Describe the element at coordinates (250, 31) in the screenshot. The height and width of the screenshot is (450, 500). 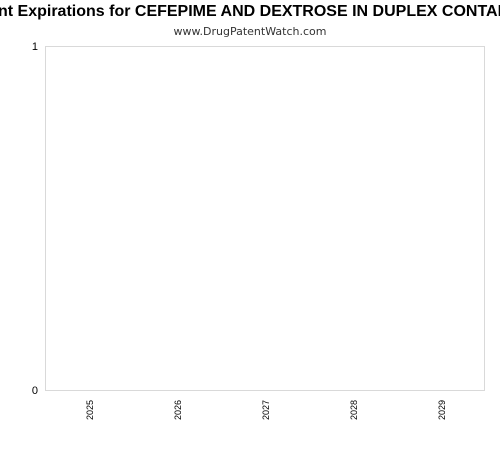
I see `chart-subtitle: www.DrugPatentWatch.com` at that location.